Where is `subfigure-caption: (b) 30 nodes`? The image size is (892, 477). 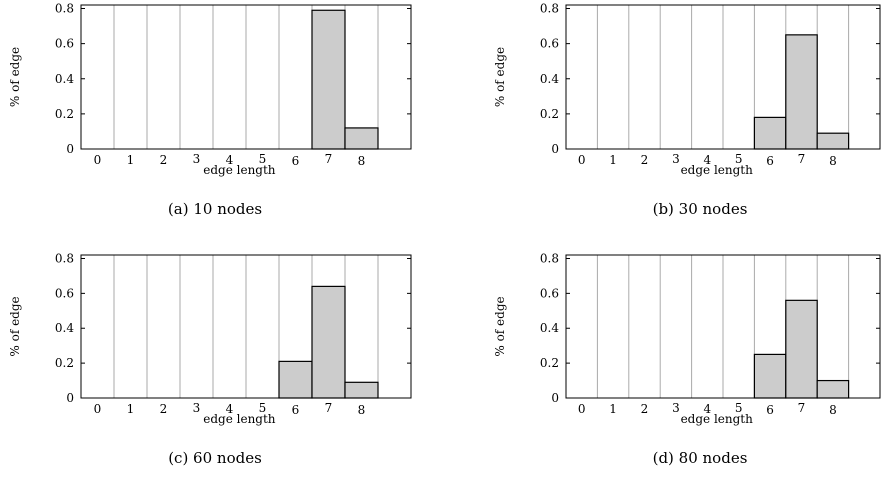 subfigure-caption: (b) 30 nodes is located at coordinates (700, 209).